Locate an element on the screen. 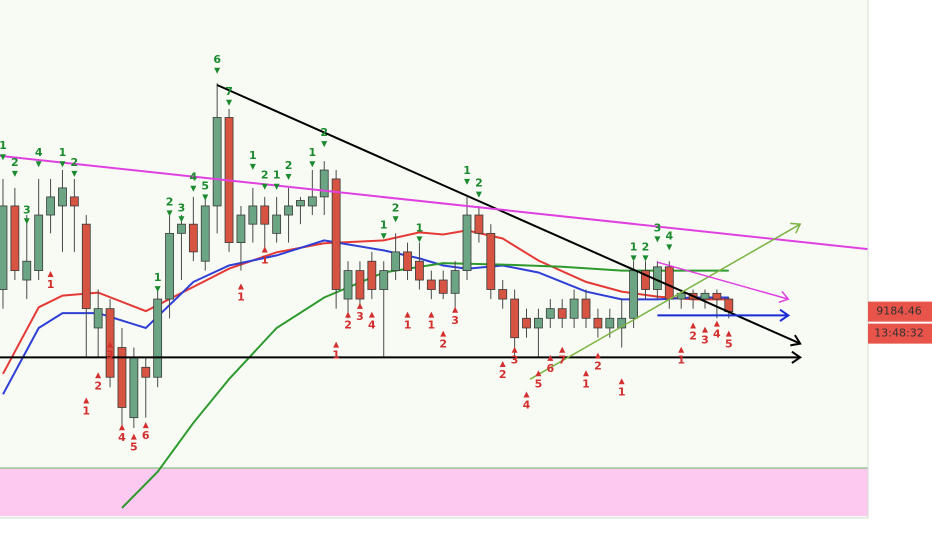  price-axis is located at coordinates (900, 275).